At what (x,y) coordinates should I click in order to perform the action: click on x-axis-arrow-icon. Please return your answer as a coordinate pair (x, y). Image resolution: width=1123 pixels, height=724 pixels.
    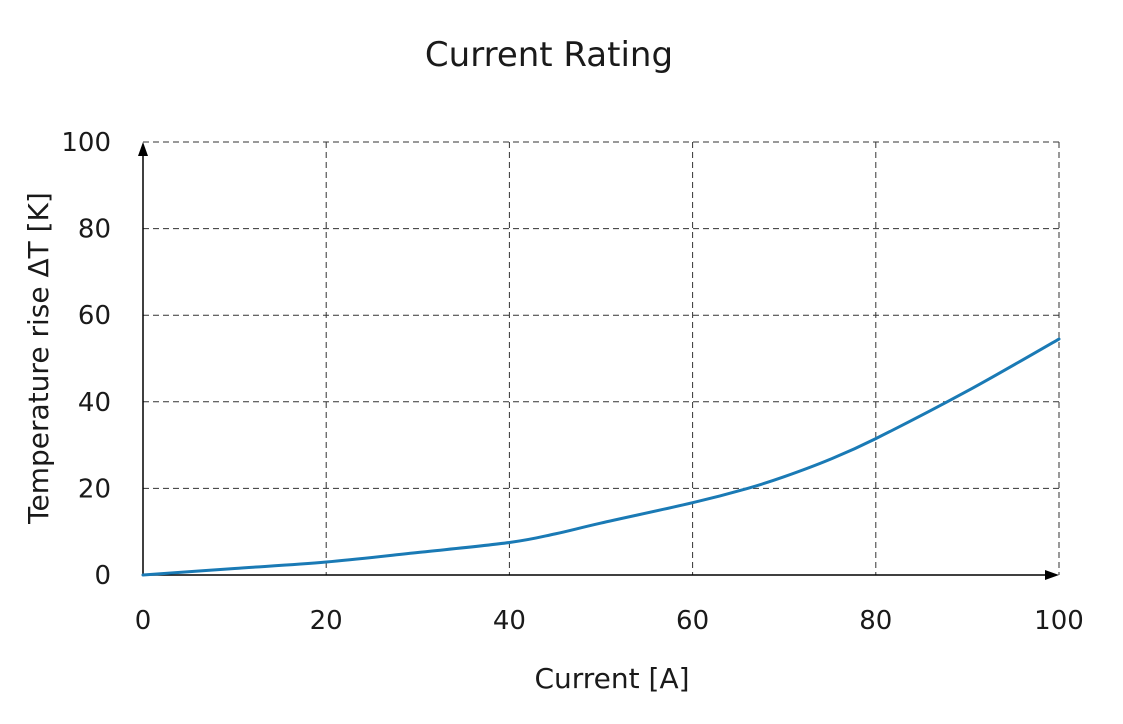
    Looking at the image, I should click on (1052, 575).